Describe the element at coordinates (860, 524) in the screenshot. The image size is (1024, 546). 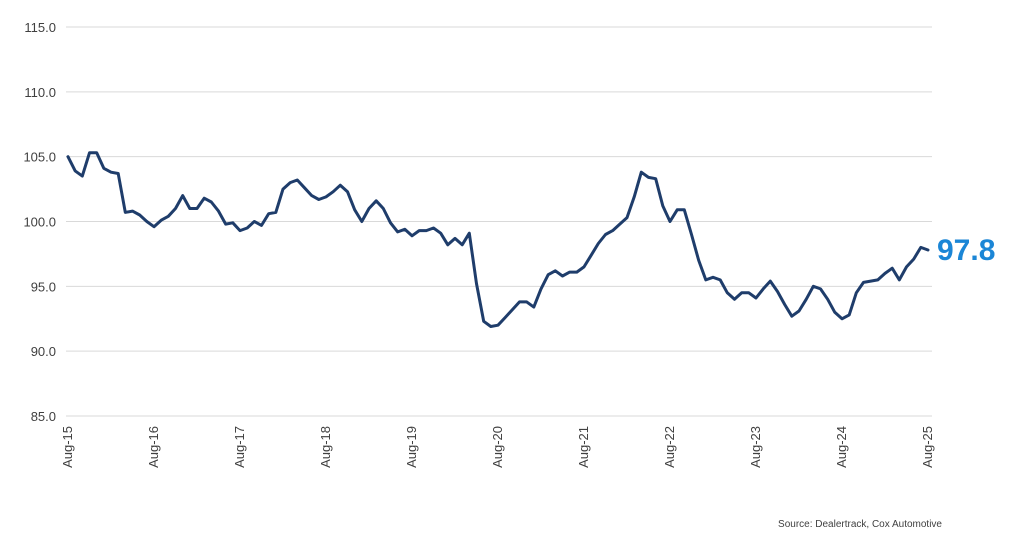
I see `source-note: Source: Dealertrack, Cox Automotive` at that location.